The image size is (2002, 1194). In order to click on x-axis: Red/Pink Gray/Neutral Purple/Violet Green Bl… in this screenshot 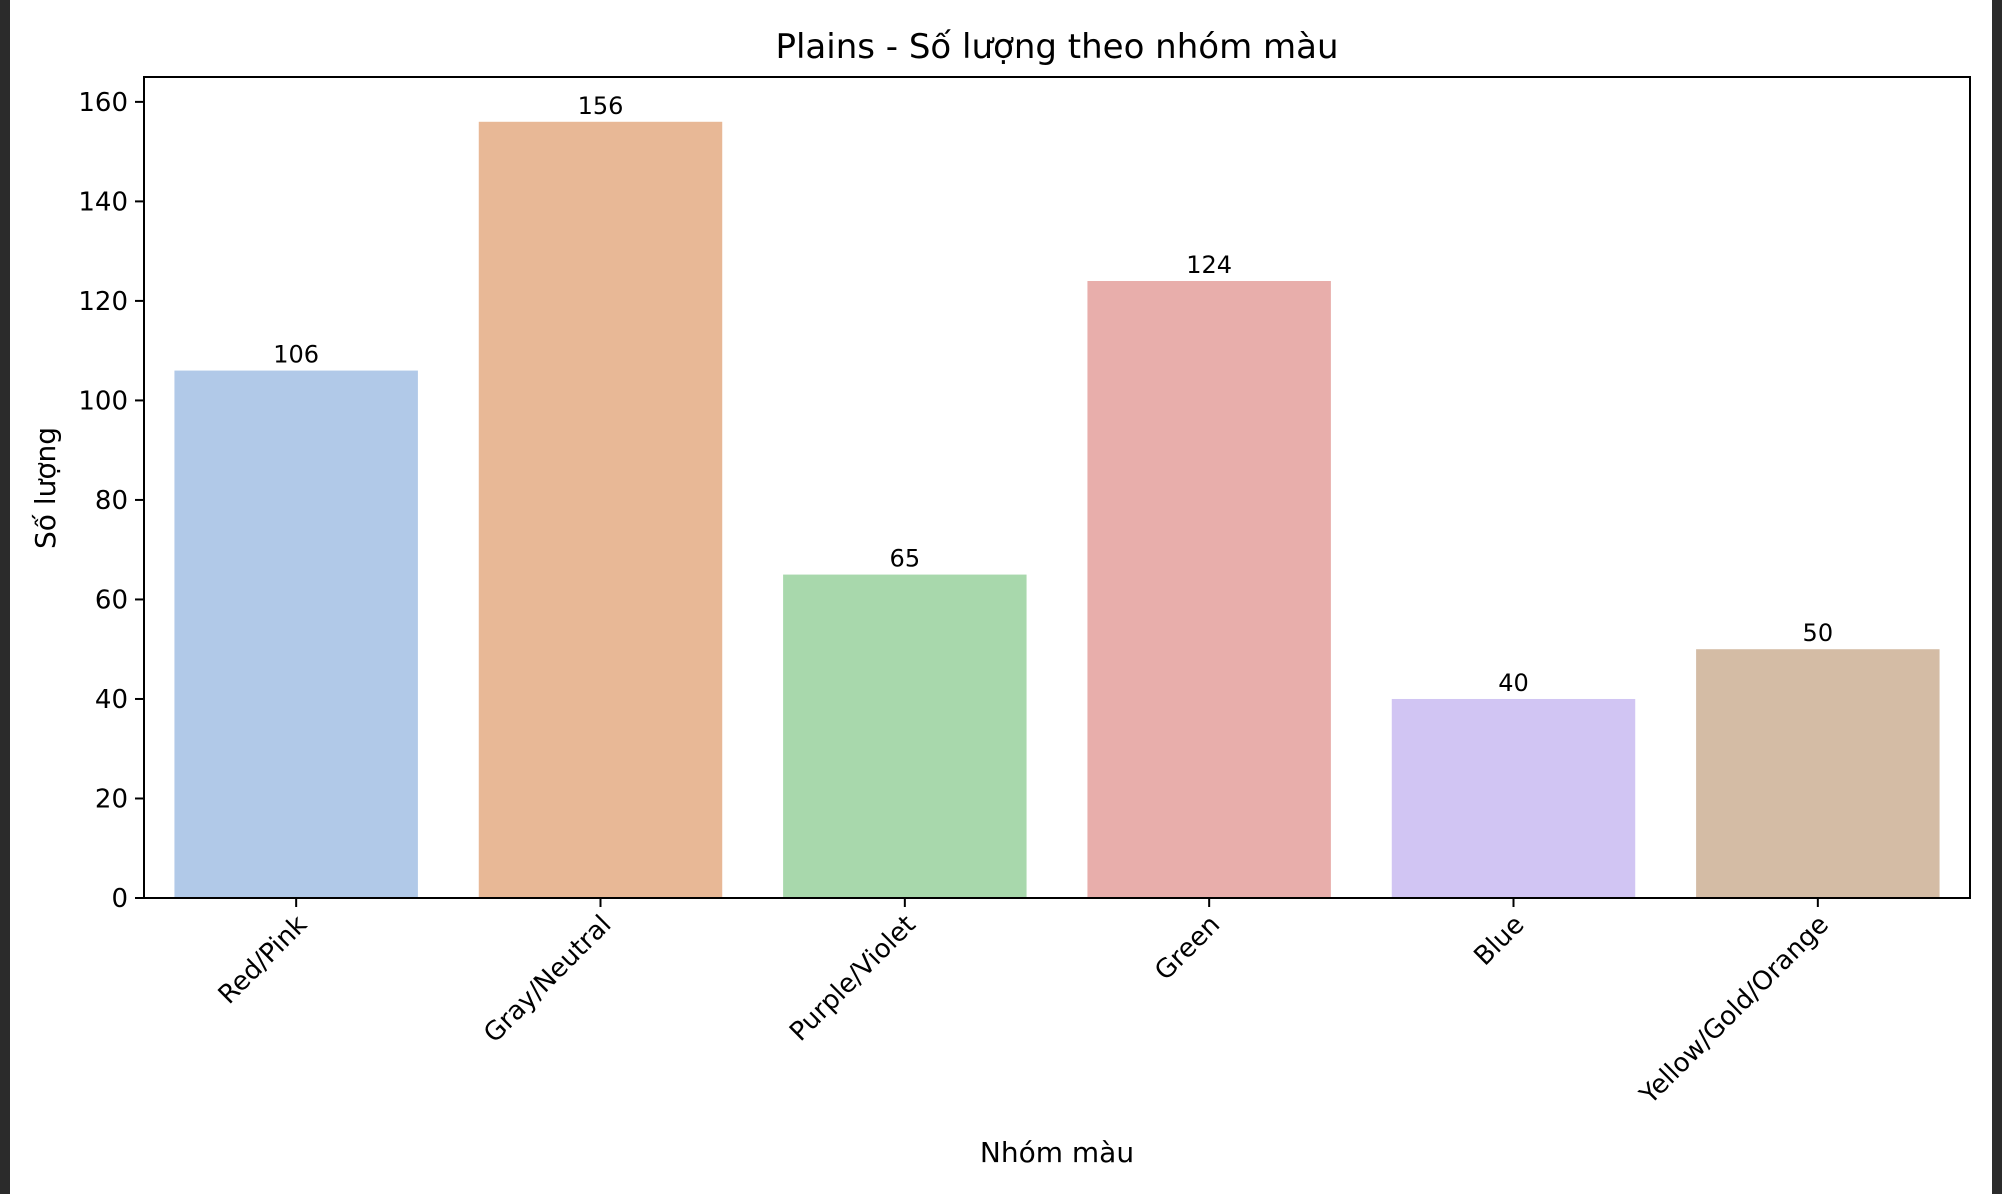, I will do `click(1024, 1004)`.